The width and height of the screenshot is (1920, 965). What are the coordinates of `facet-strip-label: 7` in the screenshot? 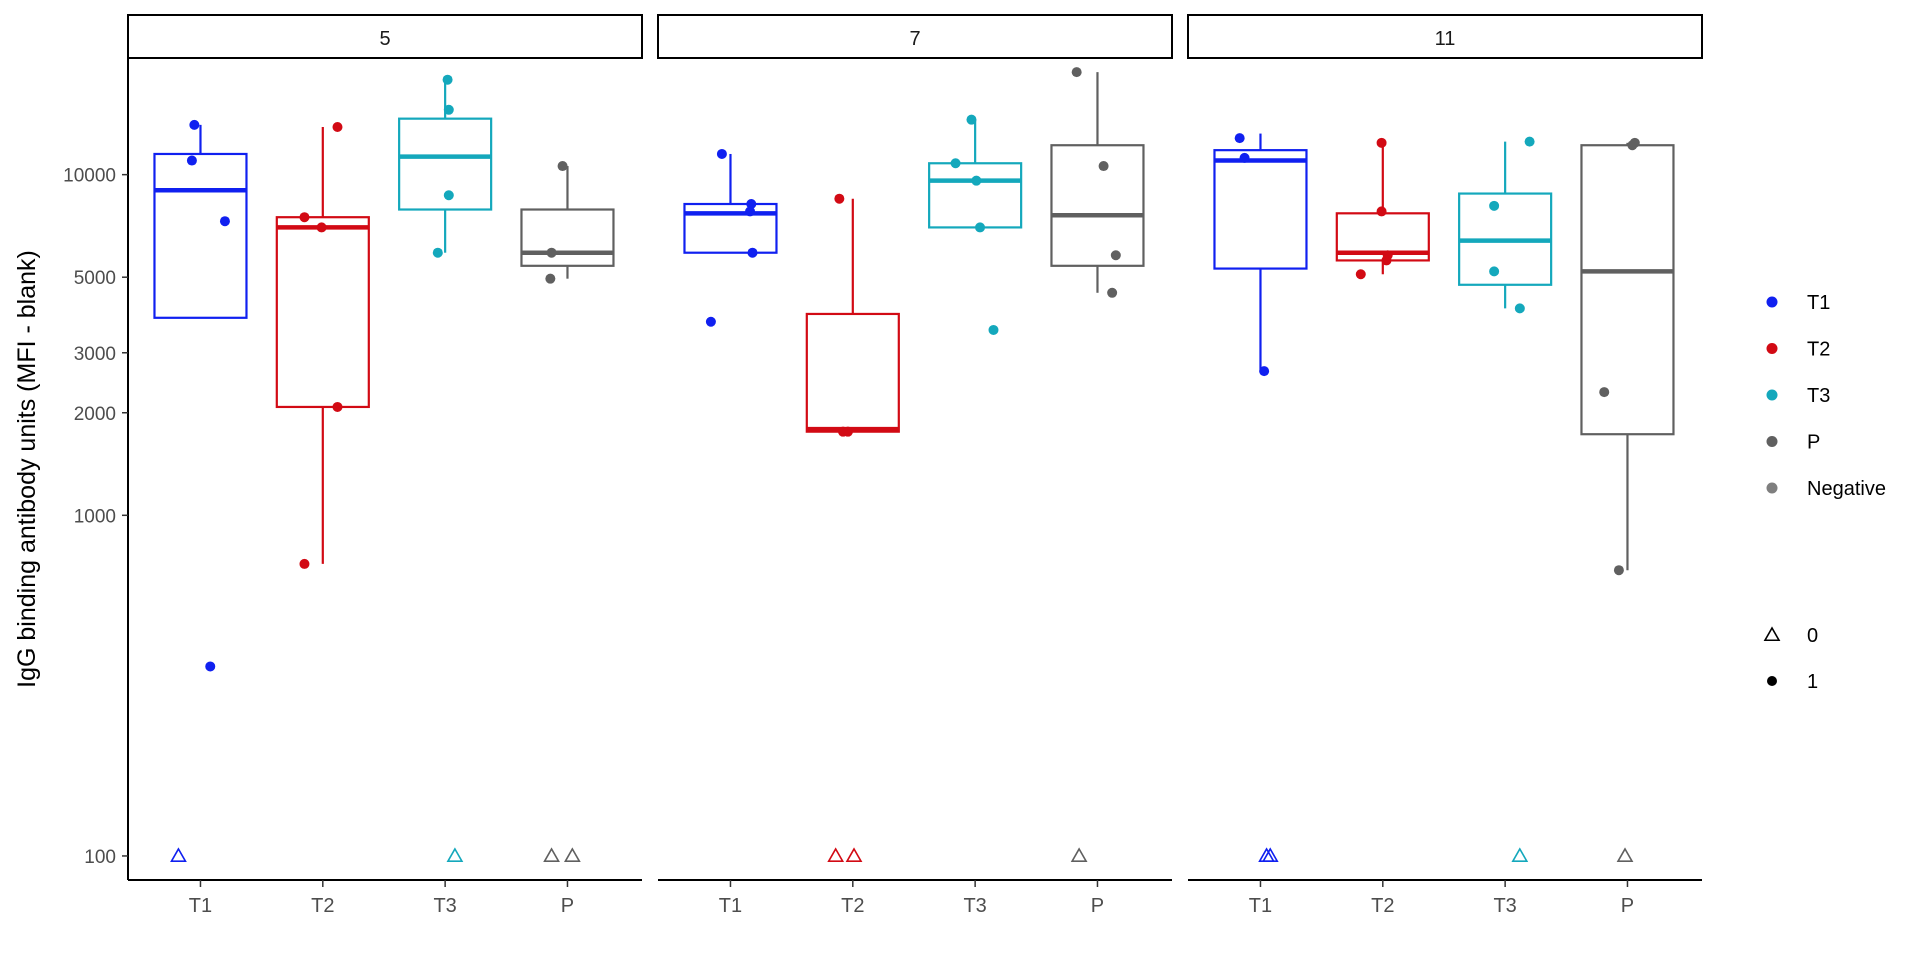 It's located at (914, 39).